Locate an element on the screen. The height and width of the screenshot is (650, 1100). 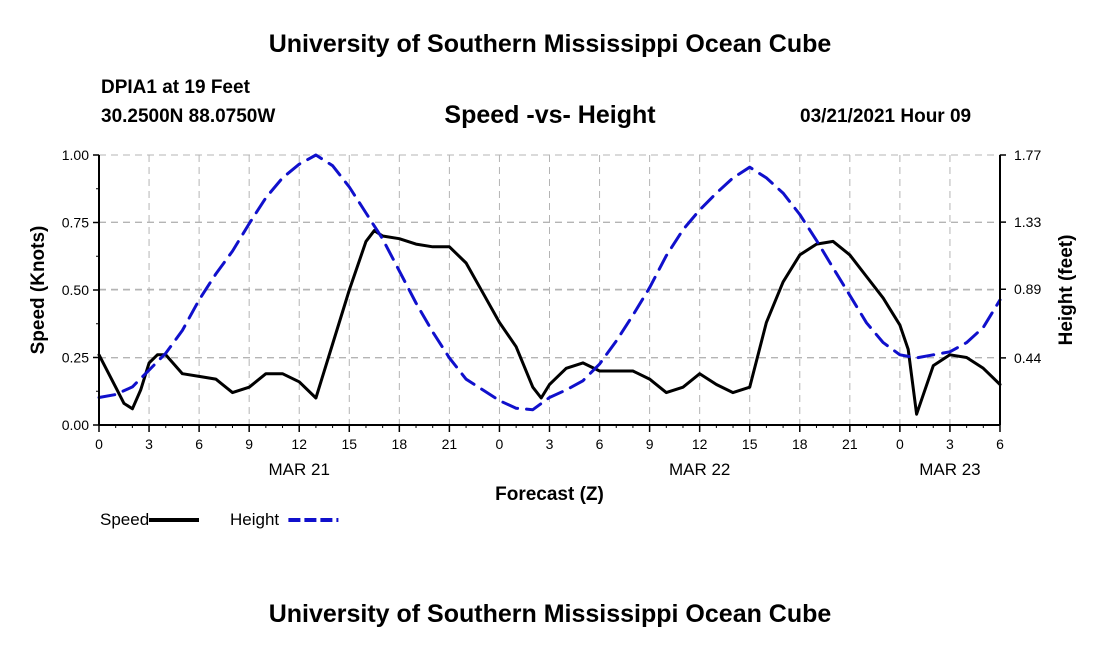
y-axis-label: Speed (Knots) is located at coordinates (38, 290).